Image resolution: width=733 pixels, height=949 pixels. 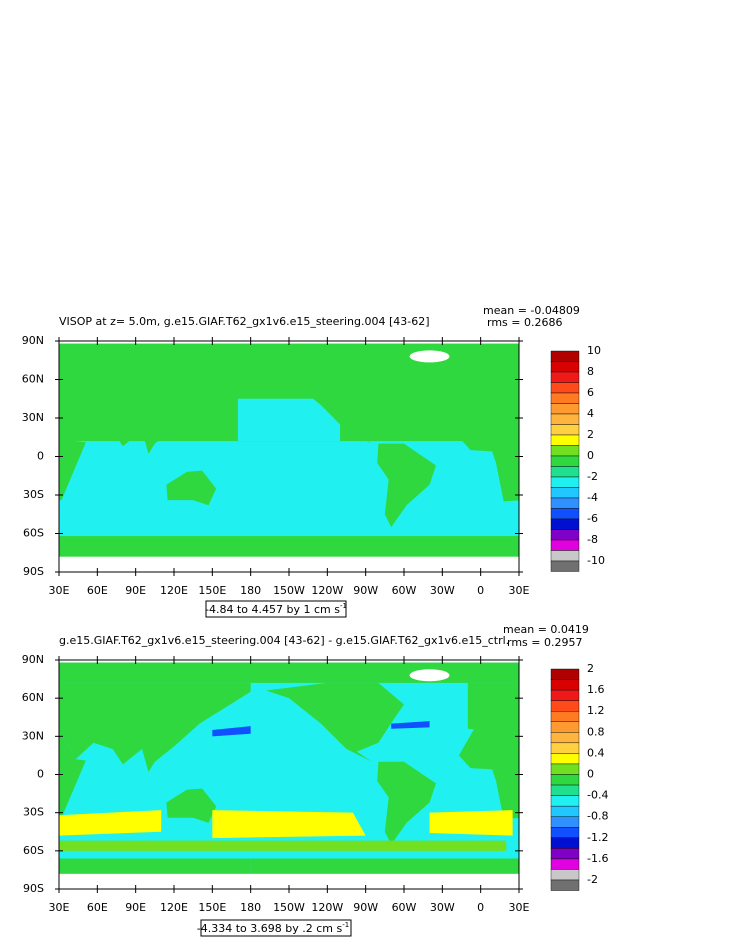 I want to click on colorbar-label: -6, so click(x=592, y=518).